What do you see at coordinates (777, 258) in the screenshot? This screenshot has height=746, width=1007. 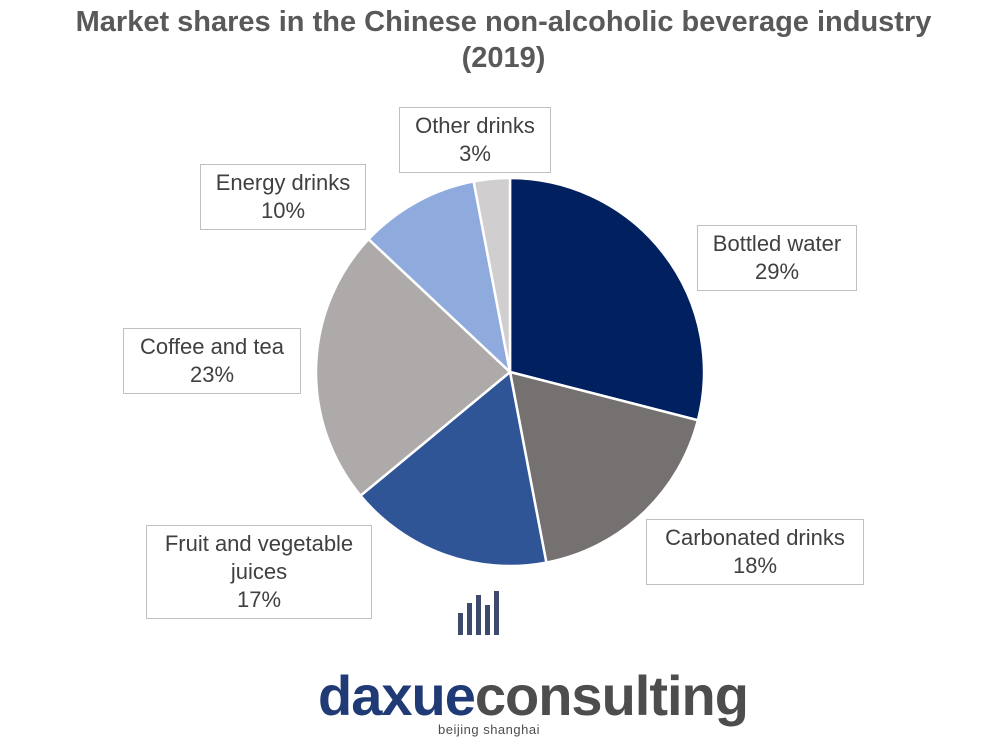 I see `slice-label-bottled-water: Bottled water 29%` at bounding box center [777, 258].